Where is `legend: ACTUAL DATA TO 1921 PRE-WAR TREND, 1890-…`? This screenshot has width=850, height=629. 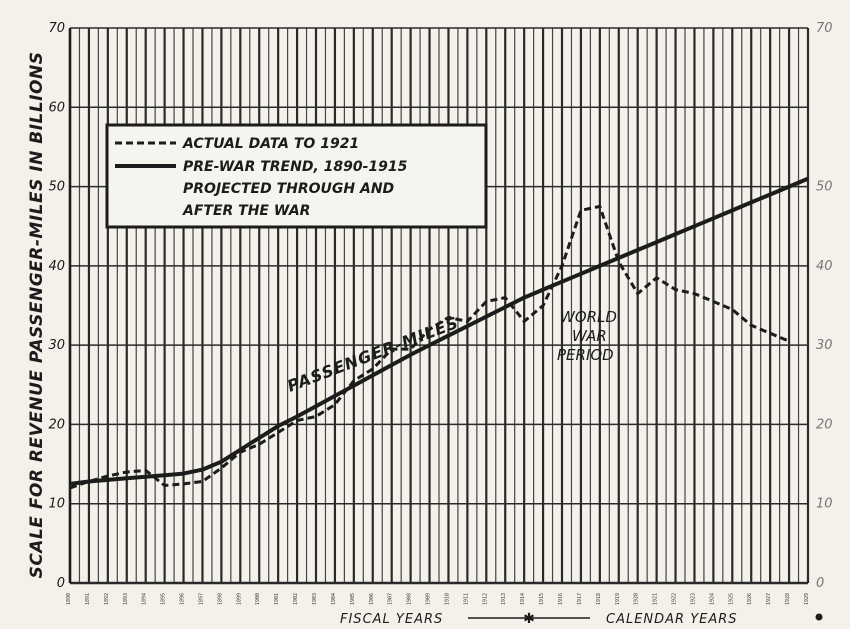
legend: ACTUAL DATA TO 1921 PRE-WAR TREND, 1890-… is located at coordinates (296, 176).